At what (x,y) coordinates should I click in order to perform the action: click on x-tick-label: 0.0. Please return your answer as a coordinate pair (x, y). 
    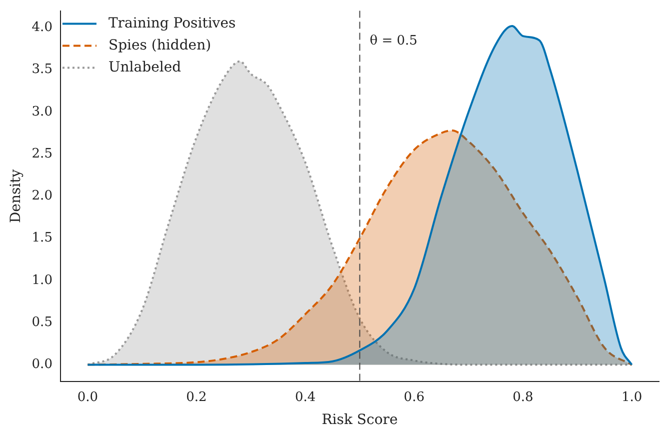
    Looking at the image, I should click on (87, 397).